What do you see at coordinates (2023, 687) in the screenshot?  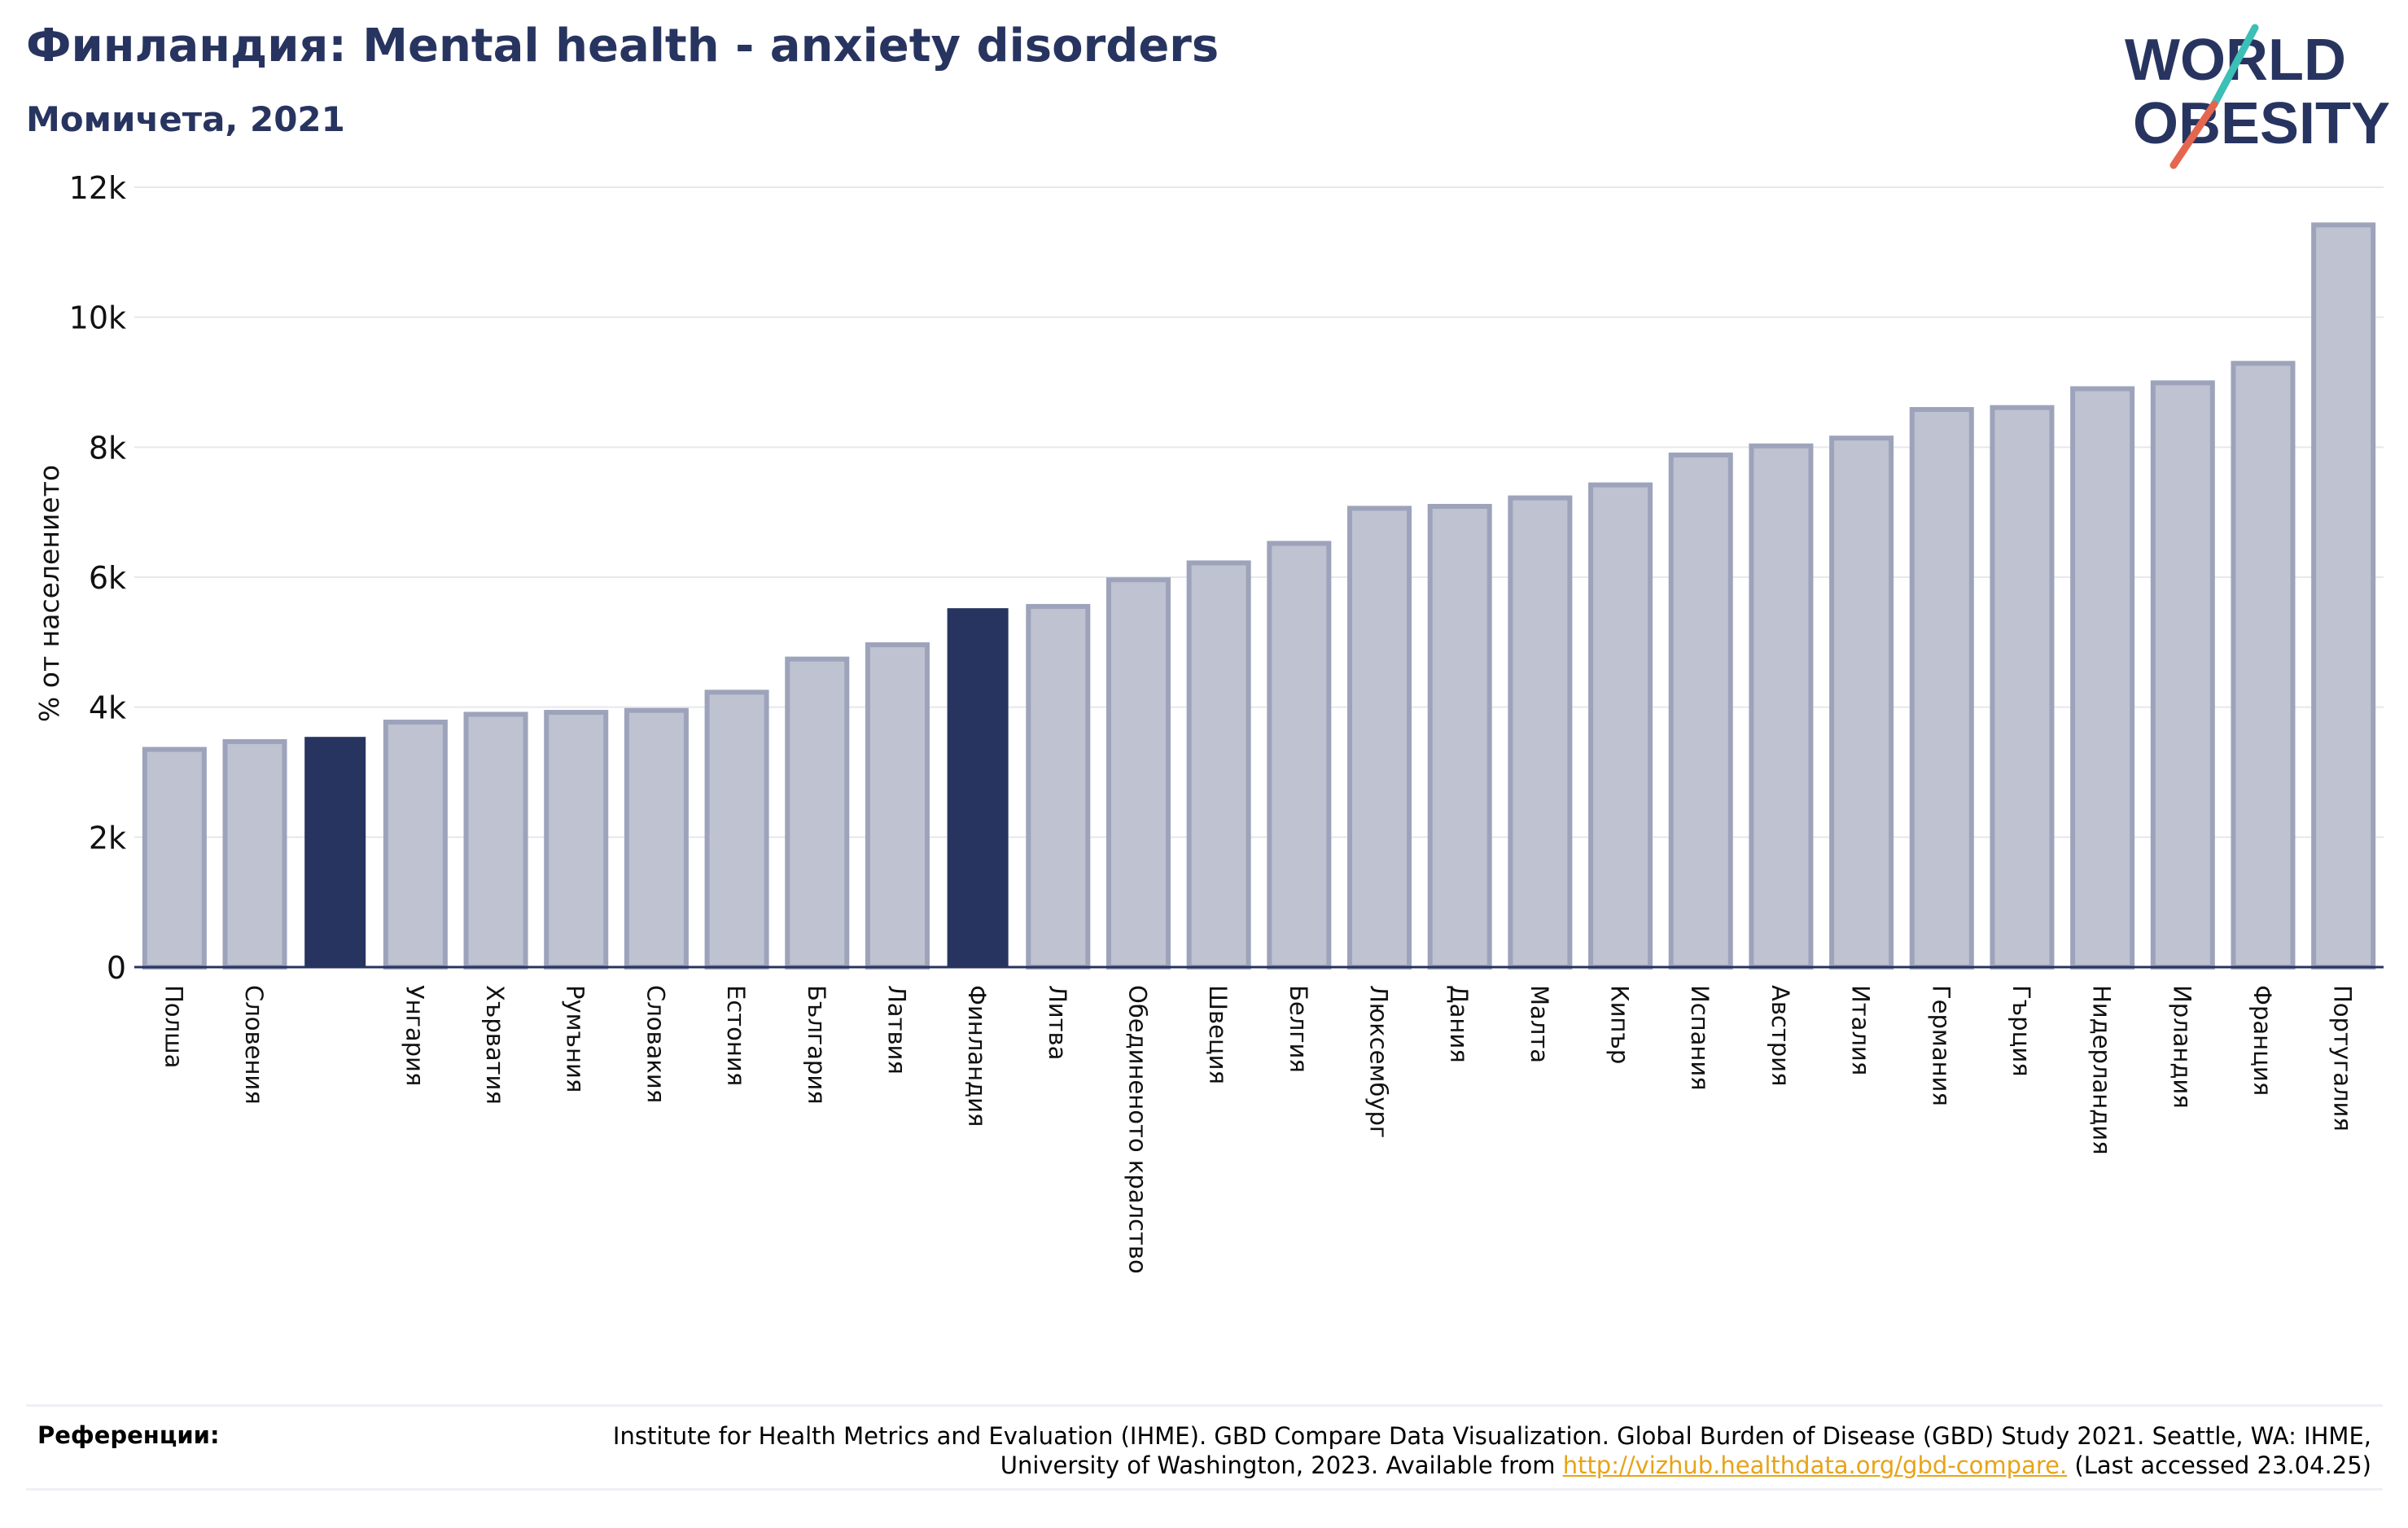 I see `bar-Гърция` at bounding box center [2023, 687].